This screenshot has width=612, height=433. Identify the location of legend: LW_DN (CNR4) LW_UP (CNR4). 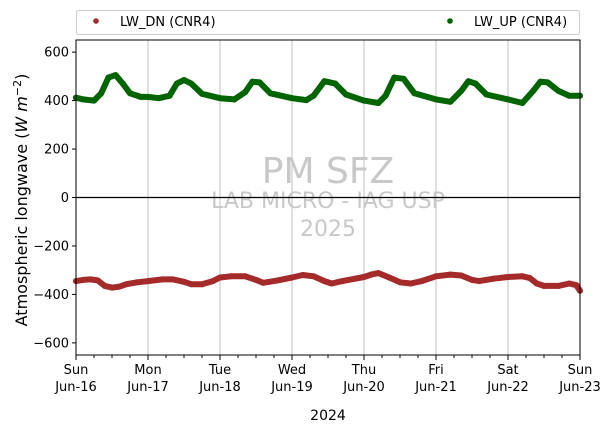
(328, 22).